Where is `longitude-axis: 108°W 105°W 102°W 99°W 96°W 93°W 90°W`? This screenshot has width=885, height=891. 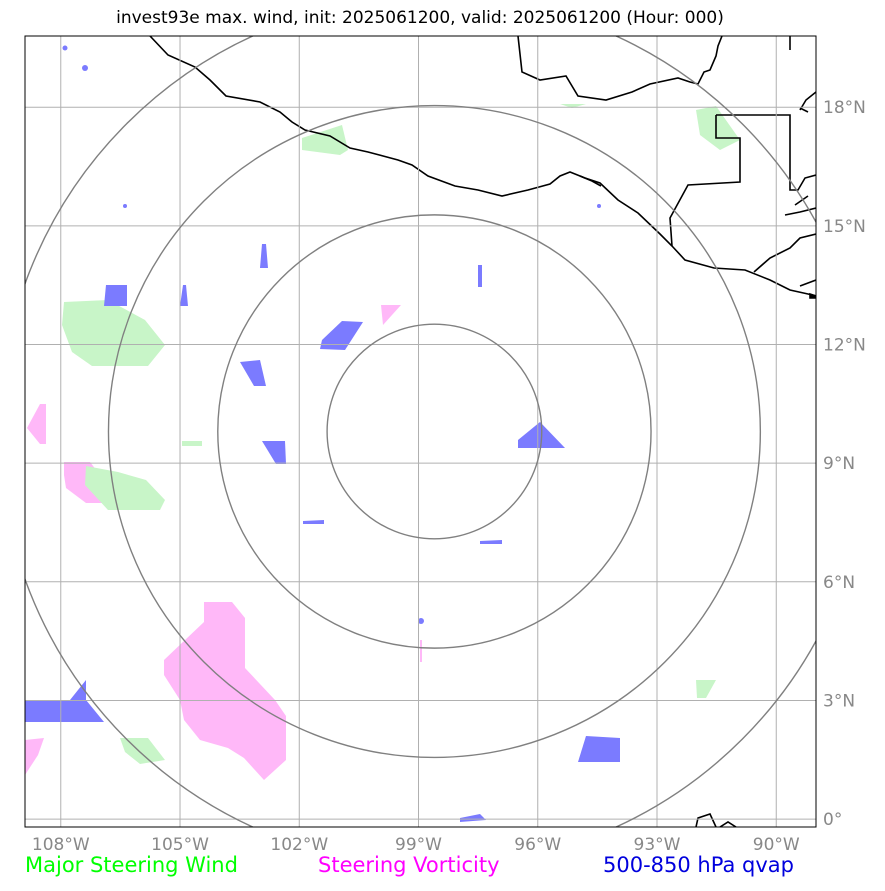 longitude-axis: 108°W 105°W 102°W 99°W 96°W 93°W 90°W is located at coordinates (416, 845).